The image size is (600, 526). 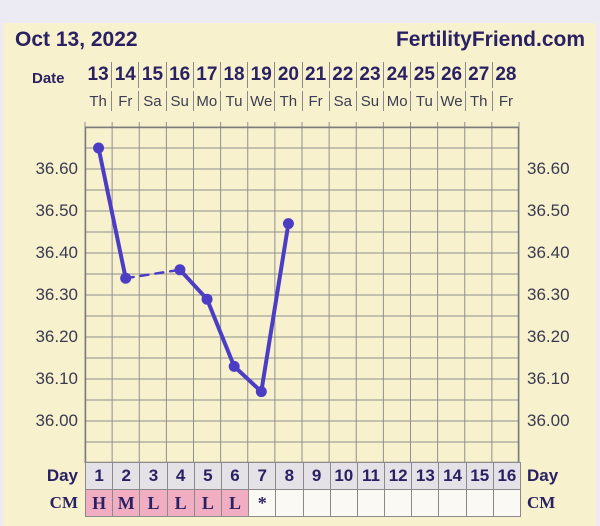 I want to click on chart-date-title: Oct 13, 2022, so click(x=76, y=39).